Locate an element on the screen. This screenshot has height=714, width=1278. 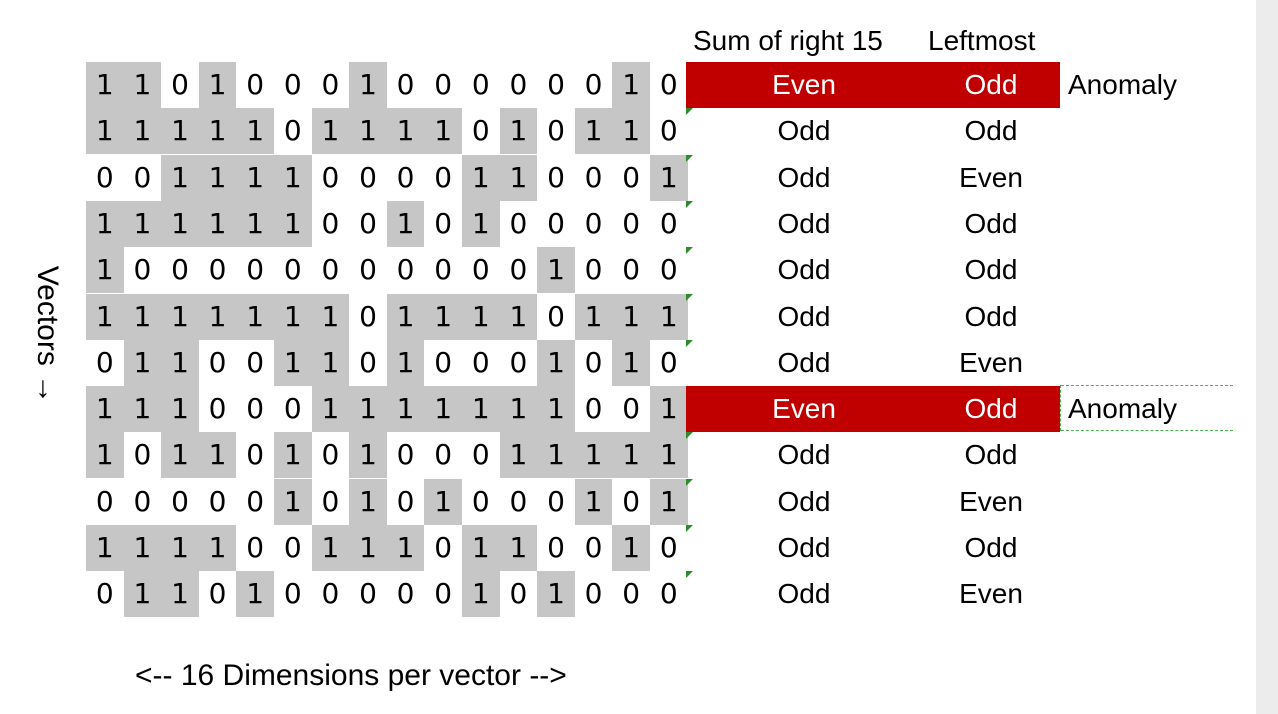
header-leftmost: Leftmost is located at coordinates (982, 40).